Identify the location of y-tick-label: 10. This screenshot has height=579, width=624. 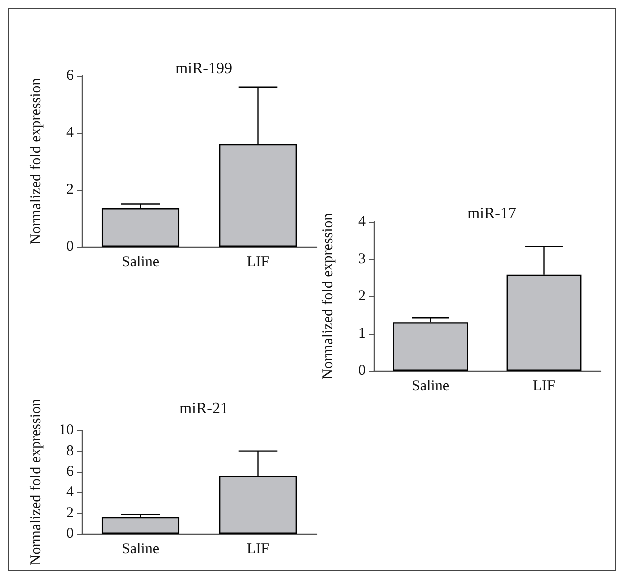
(66, 430).